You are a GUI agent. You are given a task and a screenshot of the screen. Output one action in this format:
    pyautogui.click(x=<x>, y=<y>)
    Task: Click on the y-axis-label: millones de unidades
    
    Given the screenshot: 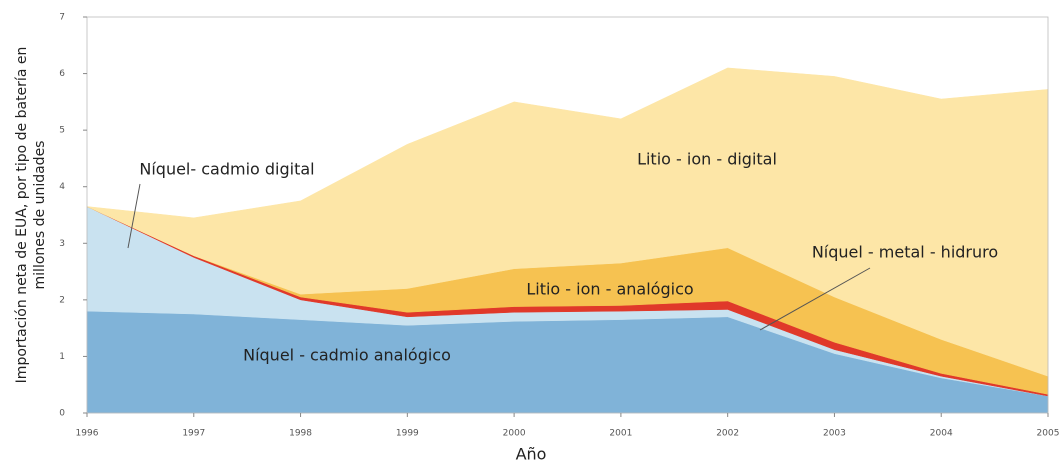 What is the action you would take?
    pyautogui.click(x=40, y=215)
    